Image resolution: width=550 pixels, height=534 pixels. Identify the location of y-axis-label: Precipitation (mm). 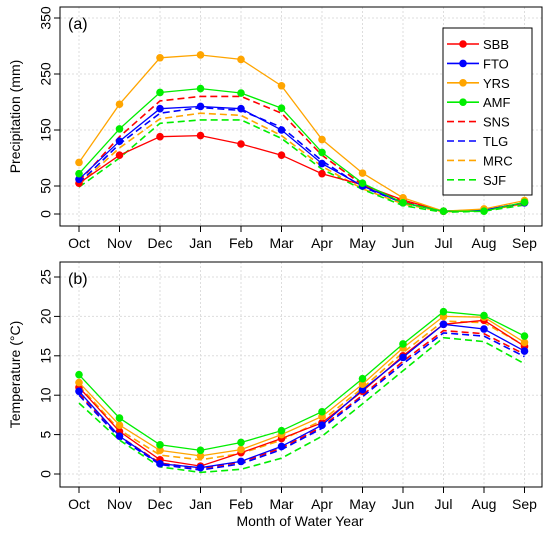
(15, 117).